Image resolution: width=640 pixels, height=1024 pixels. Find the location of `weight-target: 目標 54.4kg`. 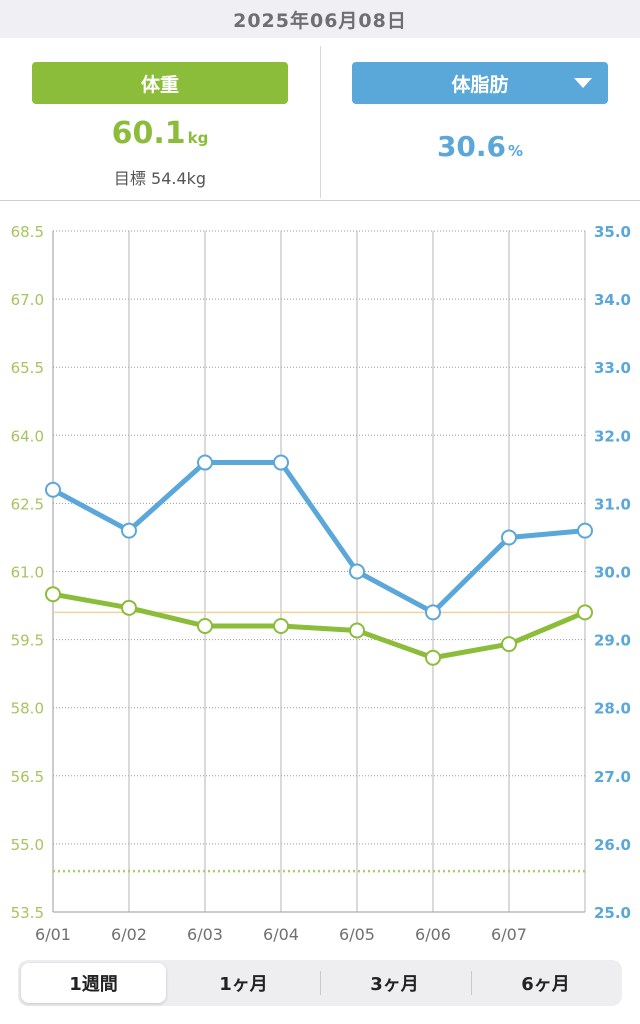

weight-target: 目標 54.4kg is located at coordinates (160, 177).